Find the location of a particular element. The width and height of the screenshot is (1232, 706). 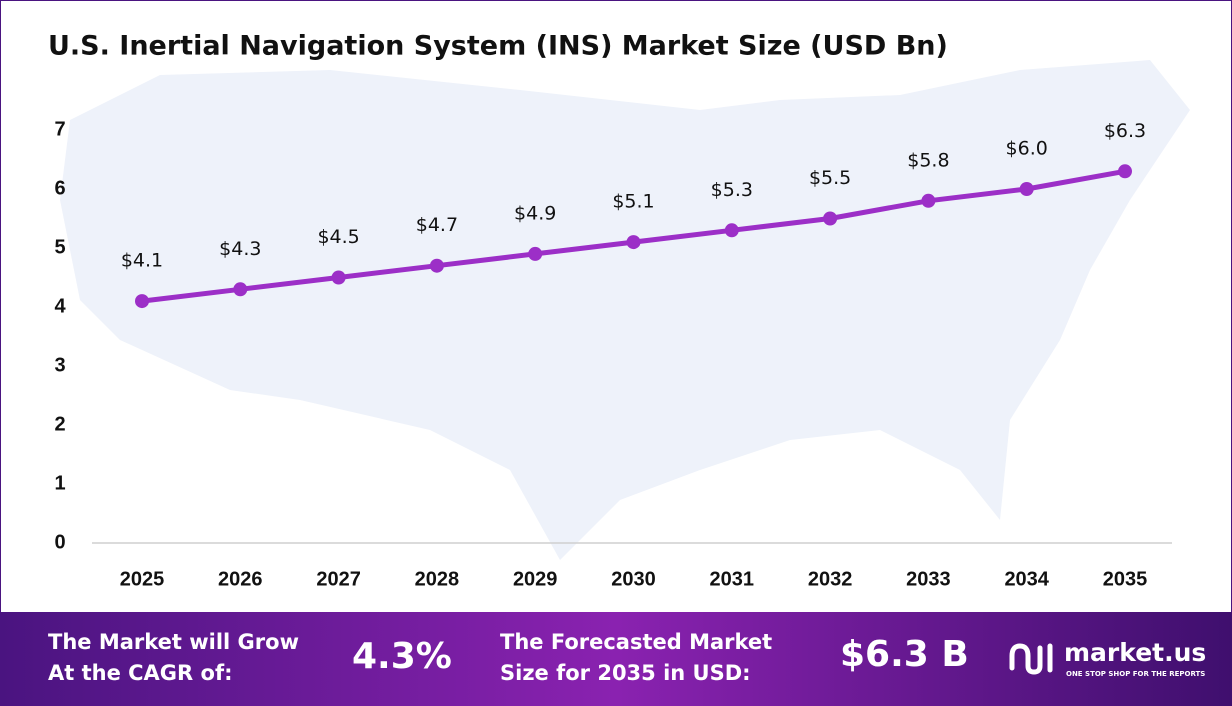

data-label: $6.3 is located at coordinates (1125, 131).